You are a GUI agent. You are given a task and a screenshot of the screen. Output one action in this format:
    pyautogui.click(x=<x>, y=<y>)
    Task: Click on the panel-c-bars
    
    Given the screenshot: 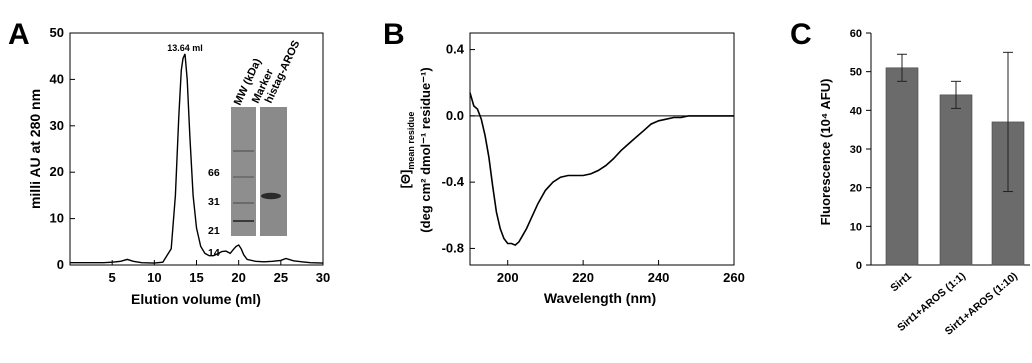 What is the action you would take?
    pyautogui.click(x=955, y=158)
    